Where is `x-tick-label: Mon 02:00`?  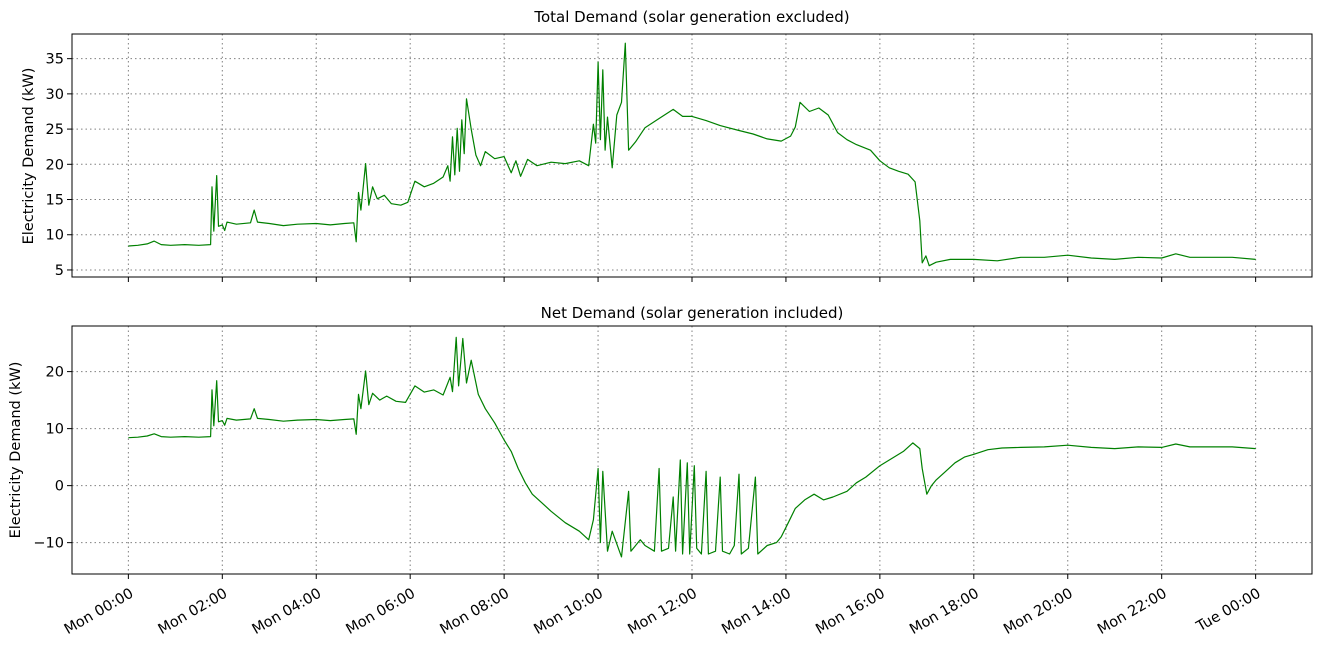 x-tick-label: Mon 02:00 is located at coordinates (193, 612).